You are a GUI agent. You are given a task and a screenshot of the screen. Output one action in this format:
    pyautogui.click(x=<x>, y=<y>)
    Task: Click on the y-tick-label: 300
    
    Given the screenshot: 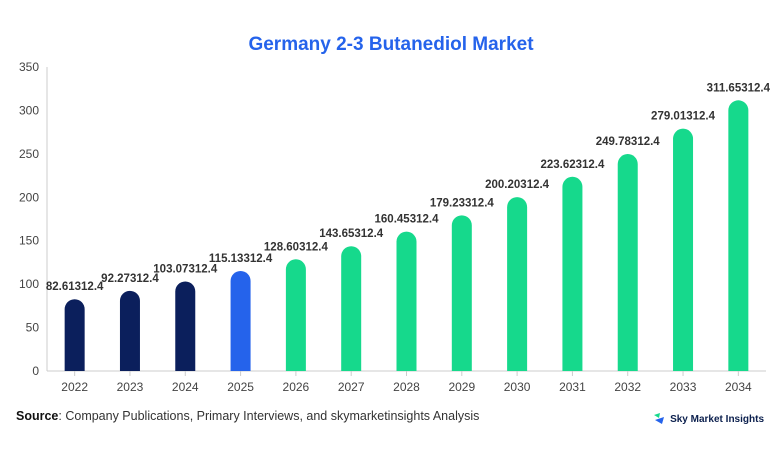 What is the action you would take?
    pyautogui.click(x=29, y=110)
    